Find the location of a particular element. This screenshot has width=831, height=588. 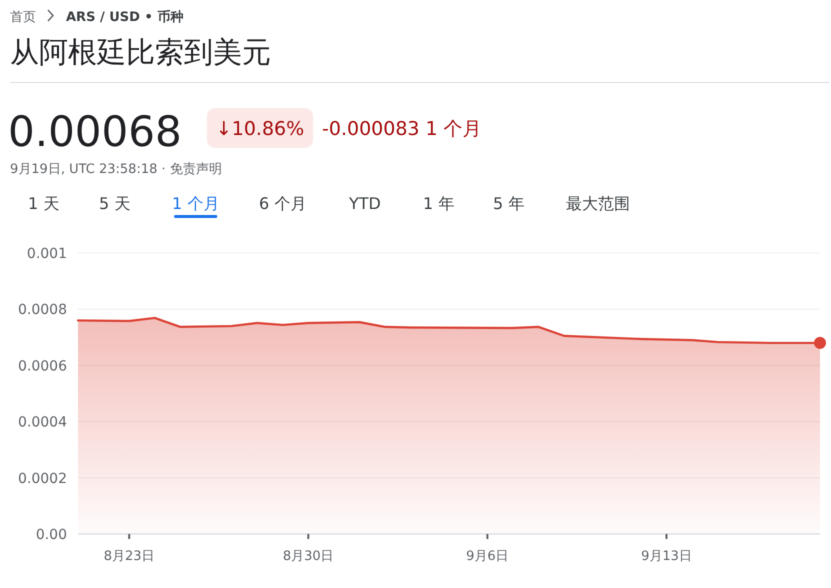

text: 6 个月 is located at coordinates (282, 203).